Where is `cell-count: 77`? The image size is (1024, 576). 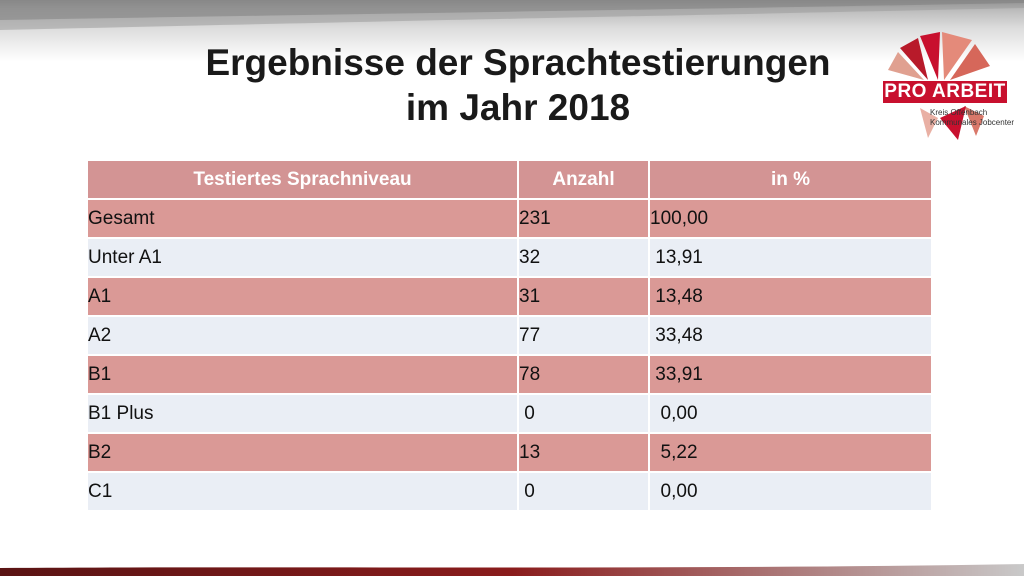
cell-count: 77 is located at coordinates (583, 335).